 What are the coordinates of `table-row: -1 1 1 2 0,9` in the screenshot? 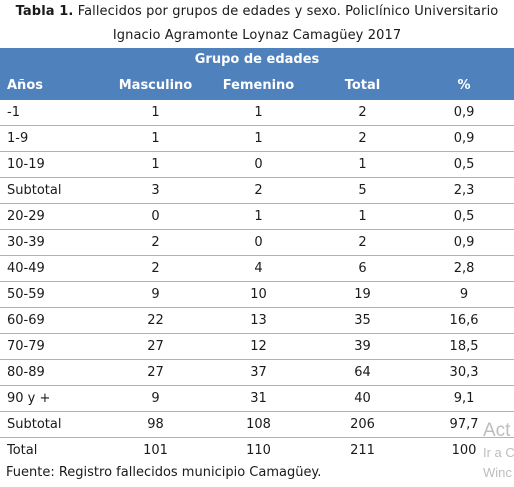 It's located at (257, 113).